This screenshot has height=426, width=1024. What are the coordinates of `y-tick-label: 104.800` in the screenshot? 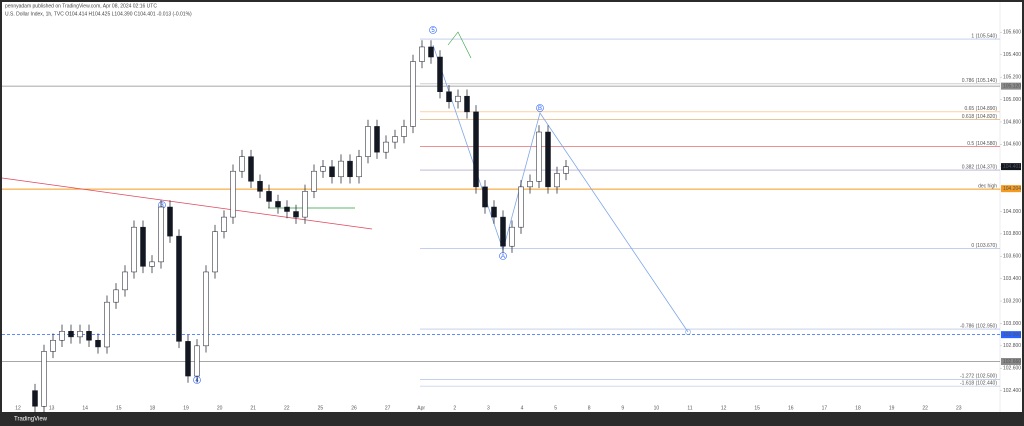 It's located at (1012, 122).